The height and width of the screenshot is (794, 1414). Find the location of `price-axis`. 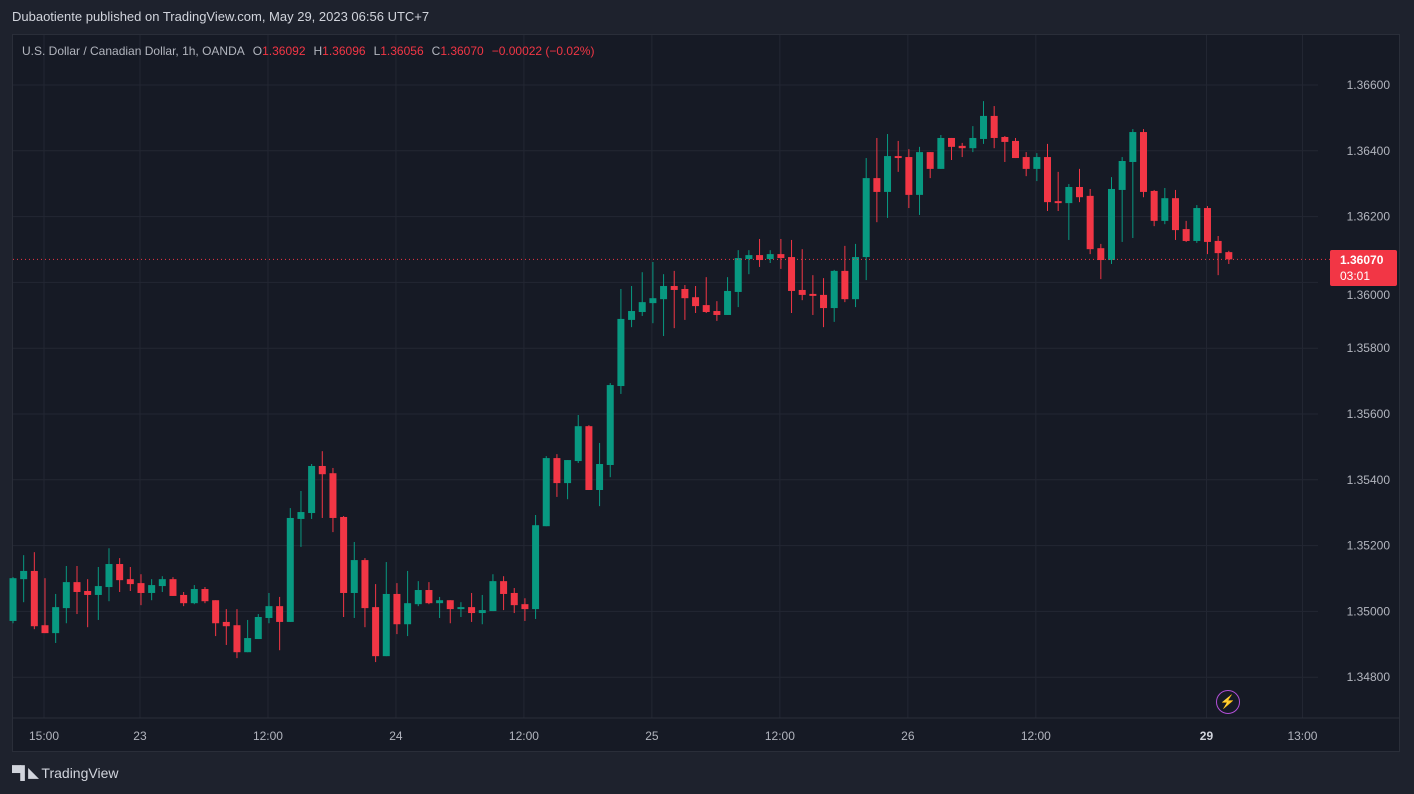

price-axis is located at coordinates (1358, 376).